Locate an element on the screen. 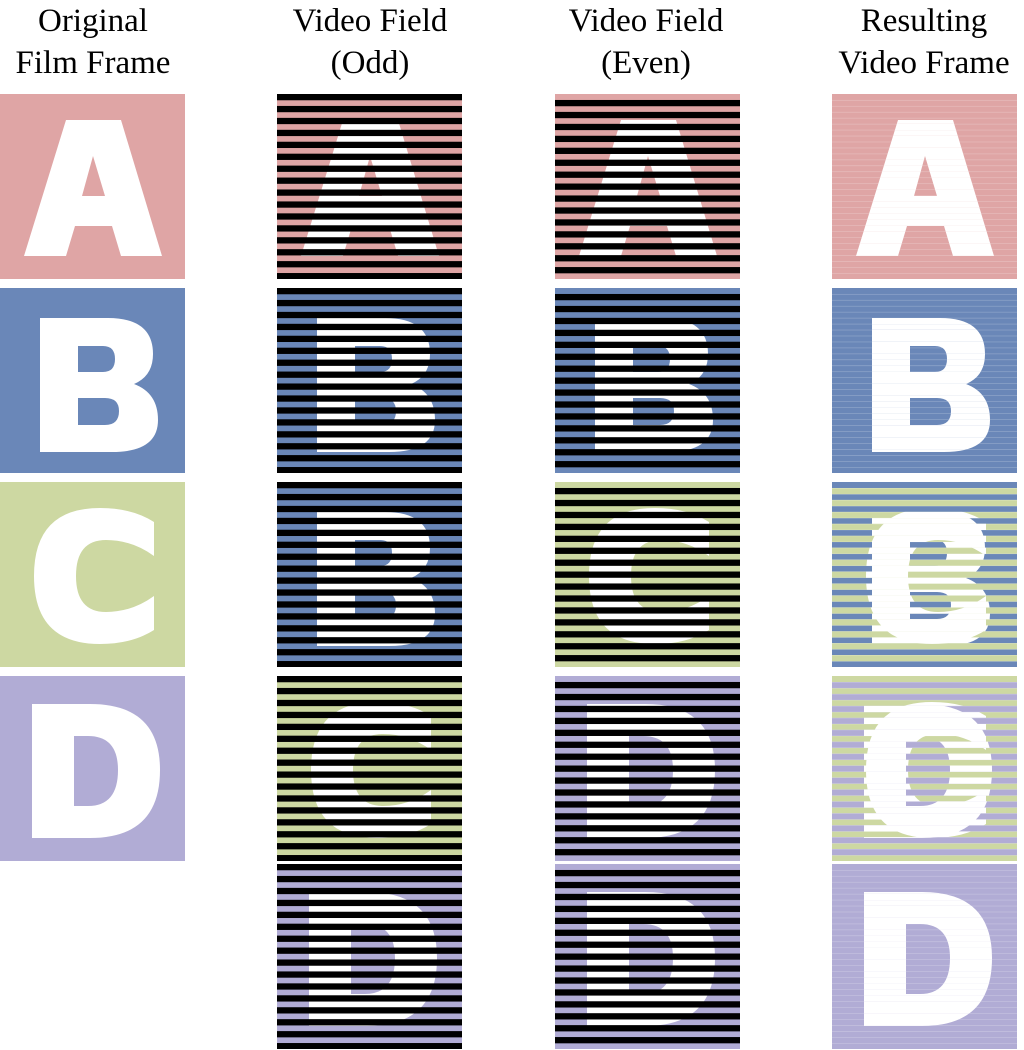  title-line: Video Frame is located at coordinates (924, 63).